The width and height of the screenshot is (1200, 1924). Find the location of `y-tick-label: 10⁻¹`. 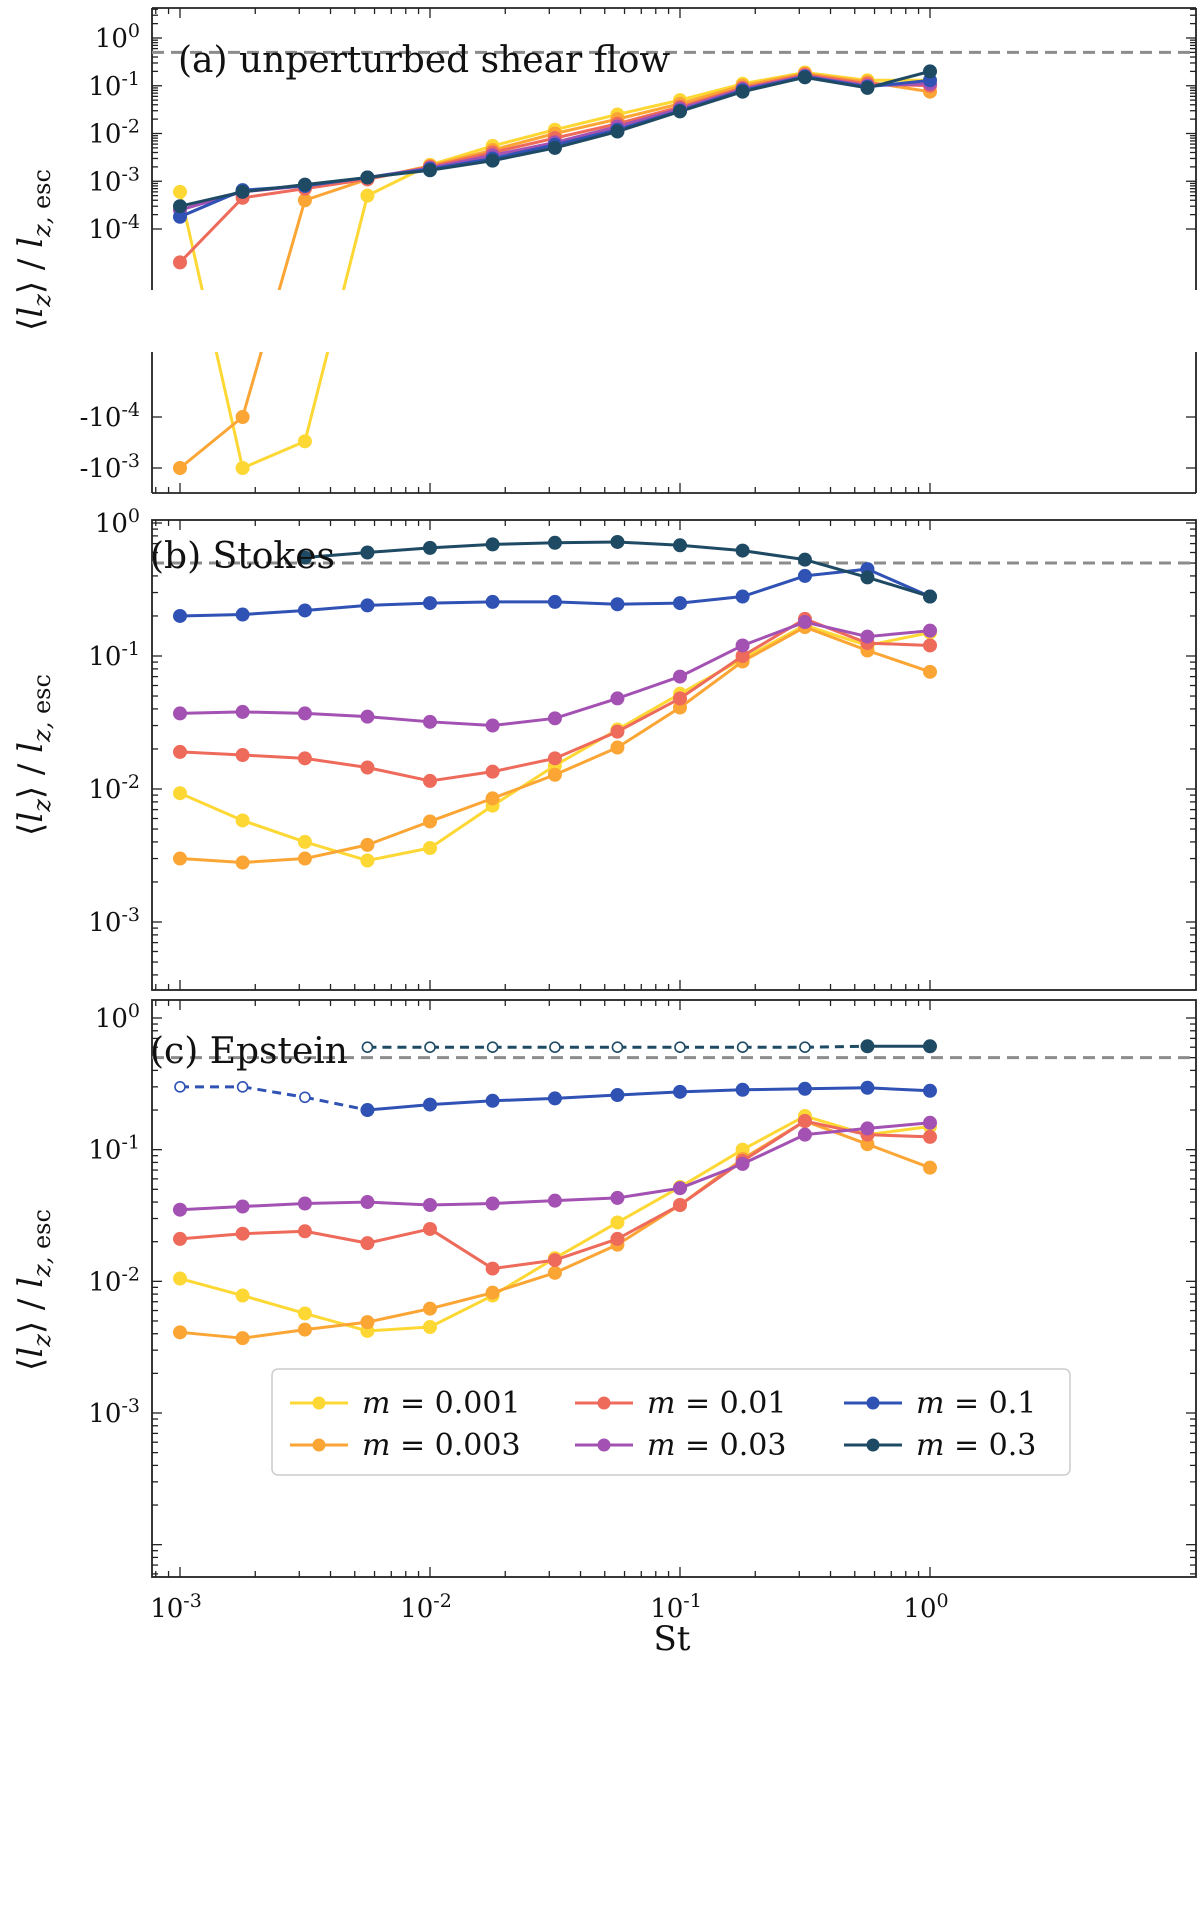

y-tick-label: 10⁻¹ is located at coordinates (114, 655).